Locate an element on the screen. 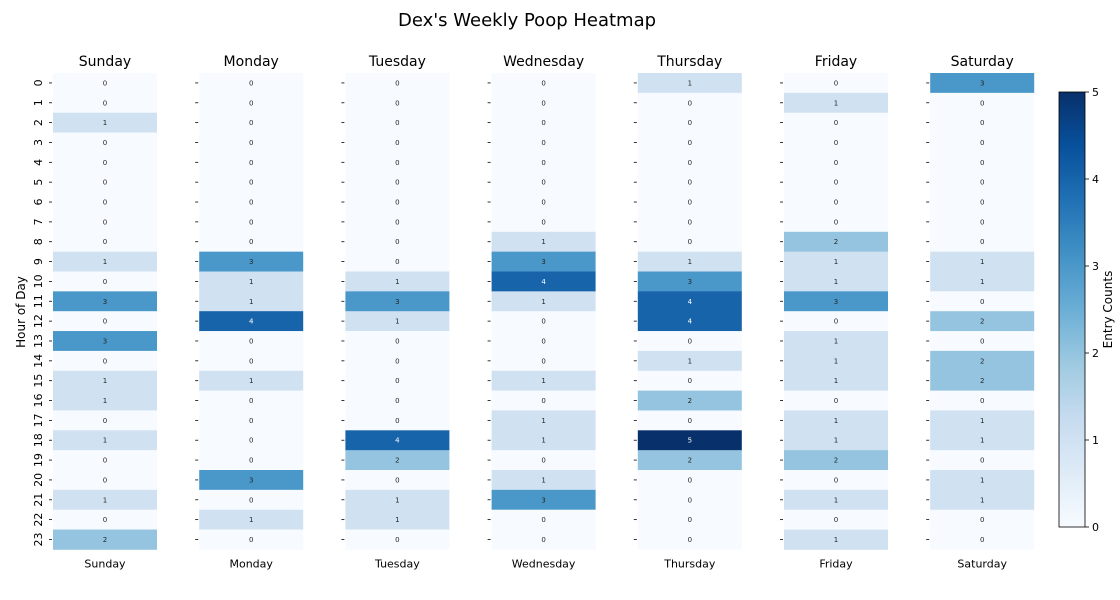 This screenshot has width=1120, height=600. colorbar-tick-label: 2 is located at coordinates (1095, 353).